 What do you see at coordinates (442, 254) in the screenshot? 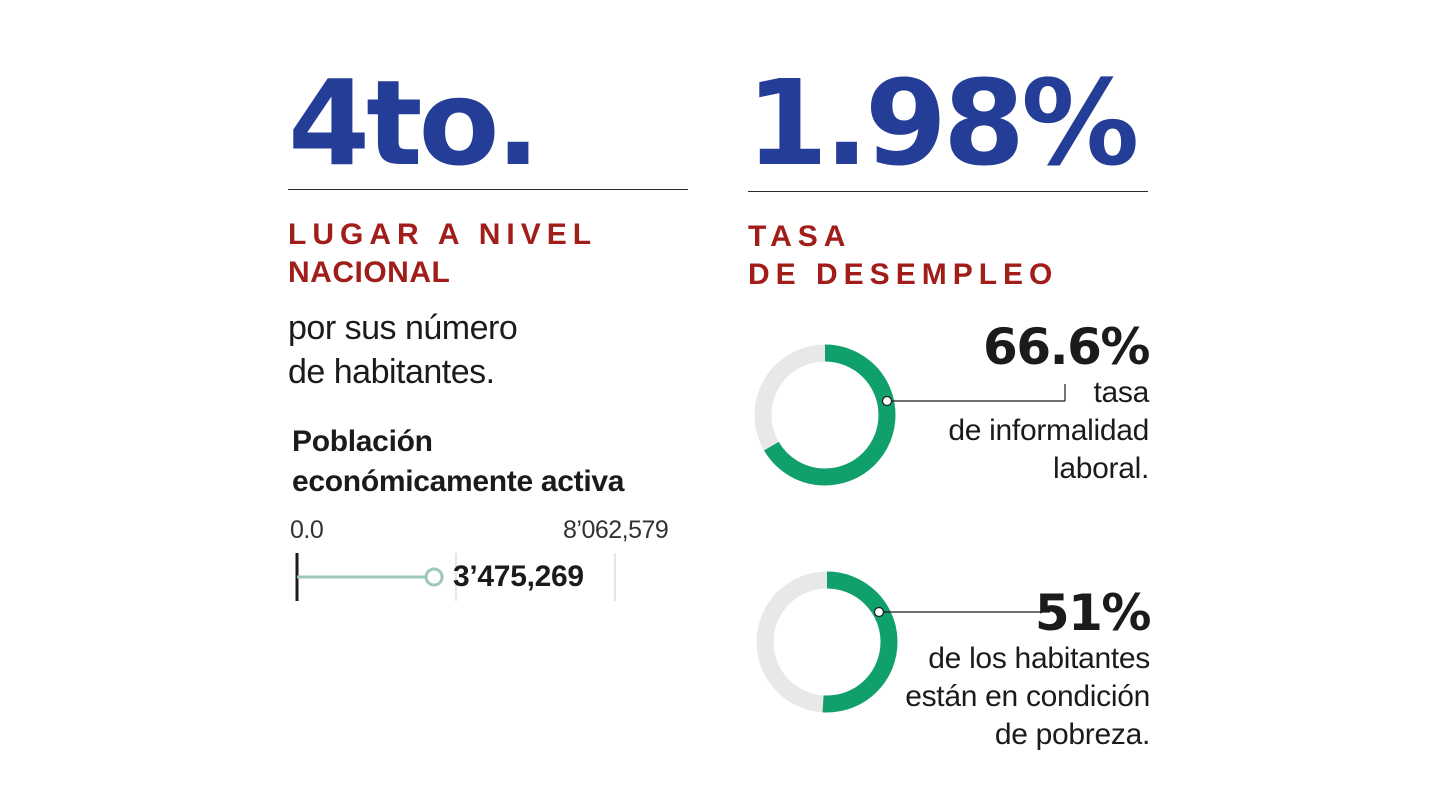
I see `rank-label: LUGAR A NIVEL NACIONAL` at bounding box center [442, 254].